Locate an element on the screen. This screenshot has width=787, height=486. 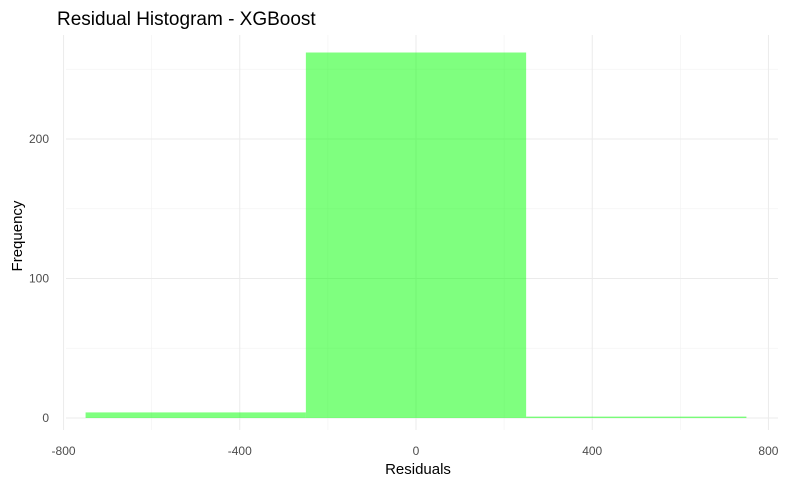
x-tick-label: 800 is located at coordinates (768, 451).